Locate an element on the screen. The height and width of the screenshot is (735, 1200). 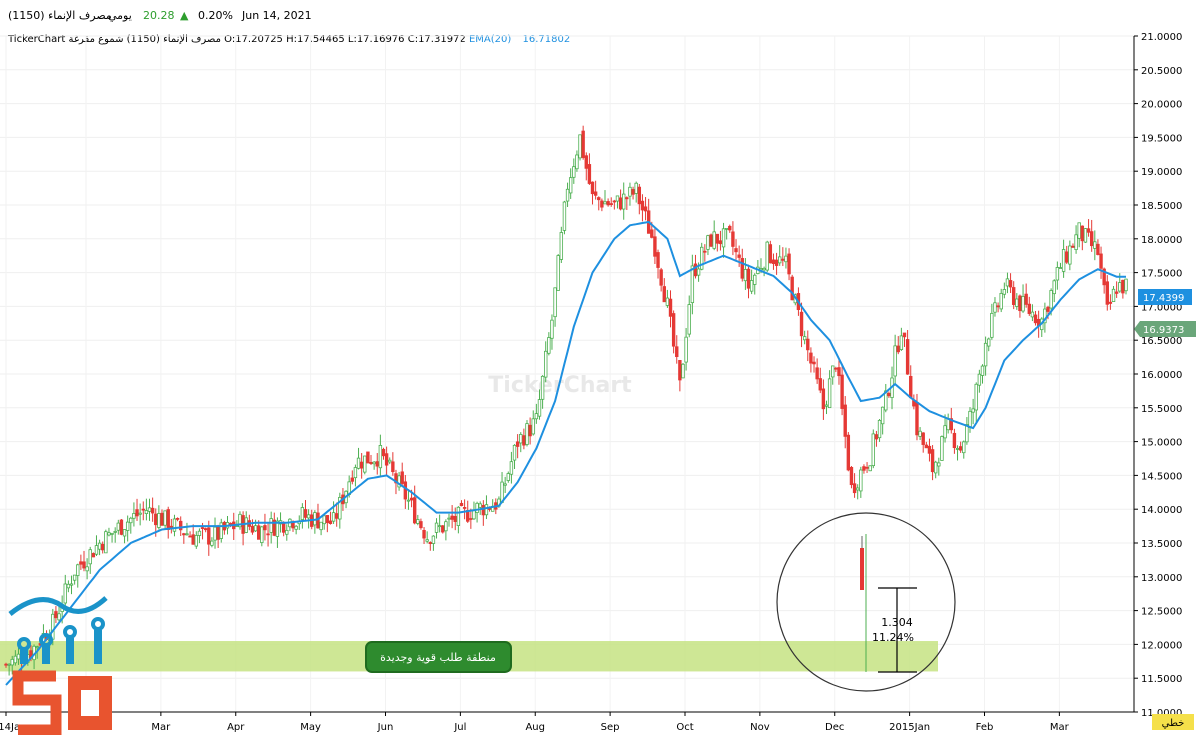
x-tick-label: Jul is located at coordinates (459, 727).